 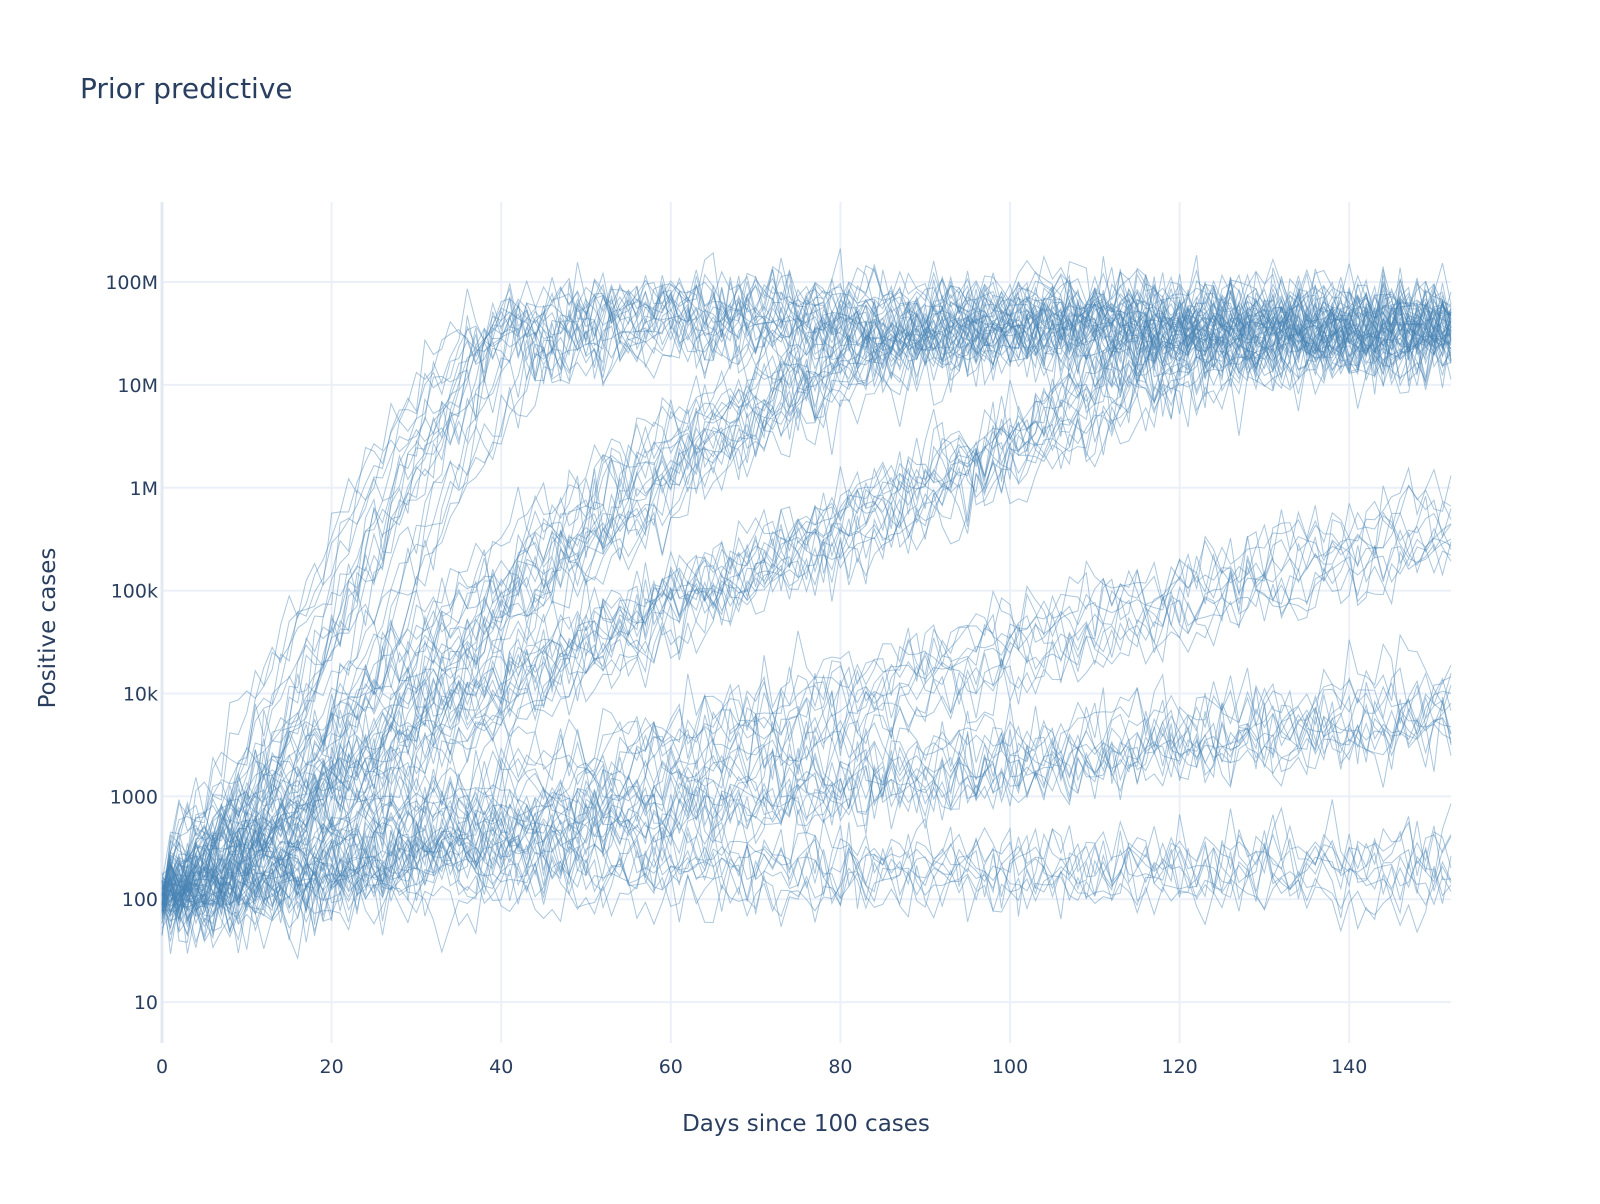 I want to click on x-tick-label: 100, so click(x=1010, y=1067).